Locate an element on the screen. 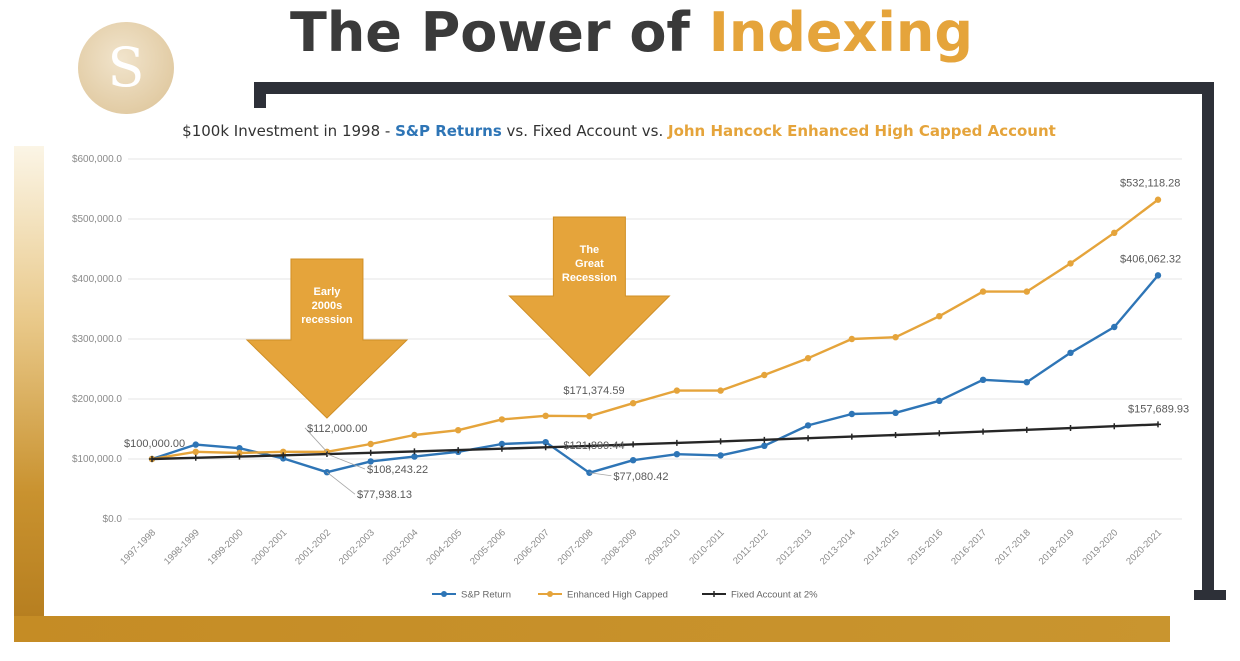  y-tick-label: $300,000.0 is located at coordinates (97, 339).